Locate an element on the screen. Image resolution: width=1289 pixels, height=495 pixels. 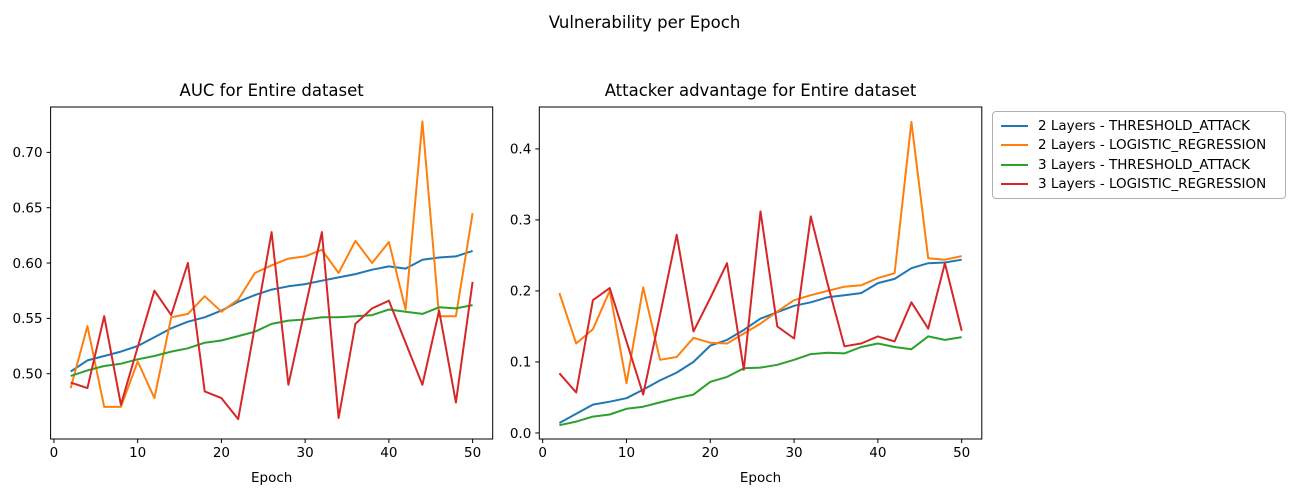
legend-label: 3 Layers - LOGISTIC_REGRESSION is located at coordinates (1152, 184).